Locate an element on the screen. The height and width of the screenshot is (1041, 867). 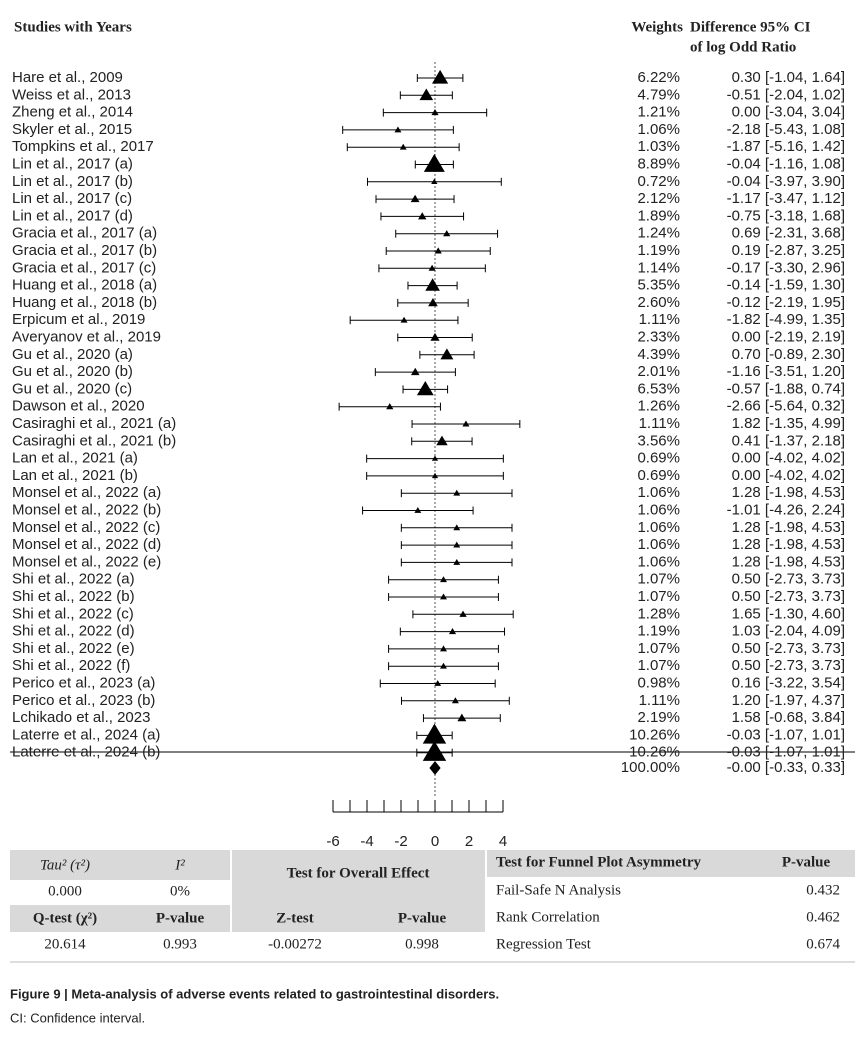
x-tick-label: -4 is located at coordinates (366, 841).